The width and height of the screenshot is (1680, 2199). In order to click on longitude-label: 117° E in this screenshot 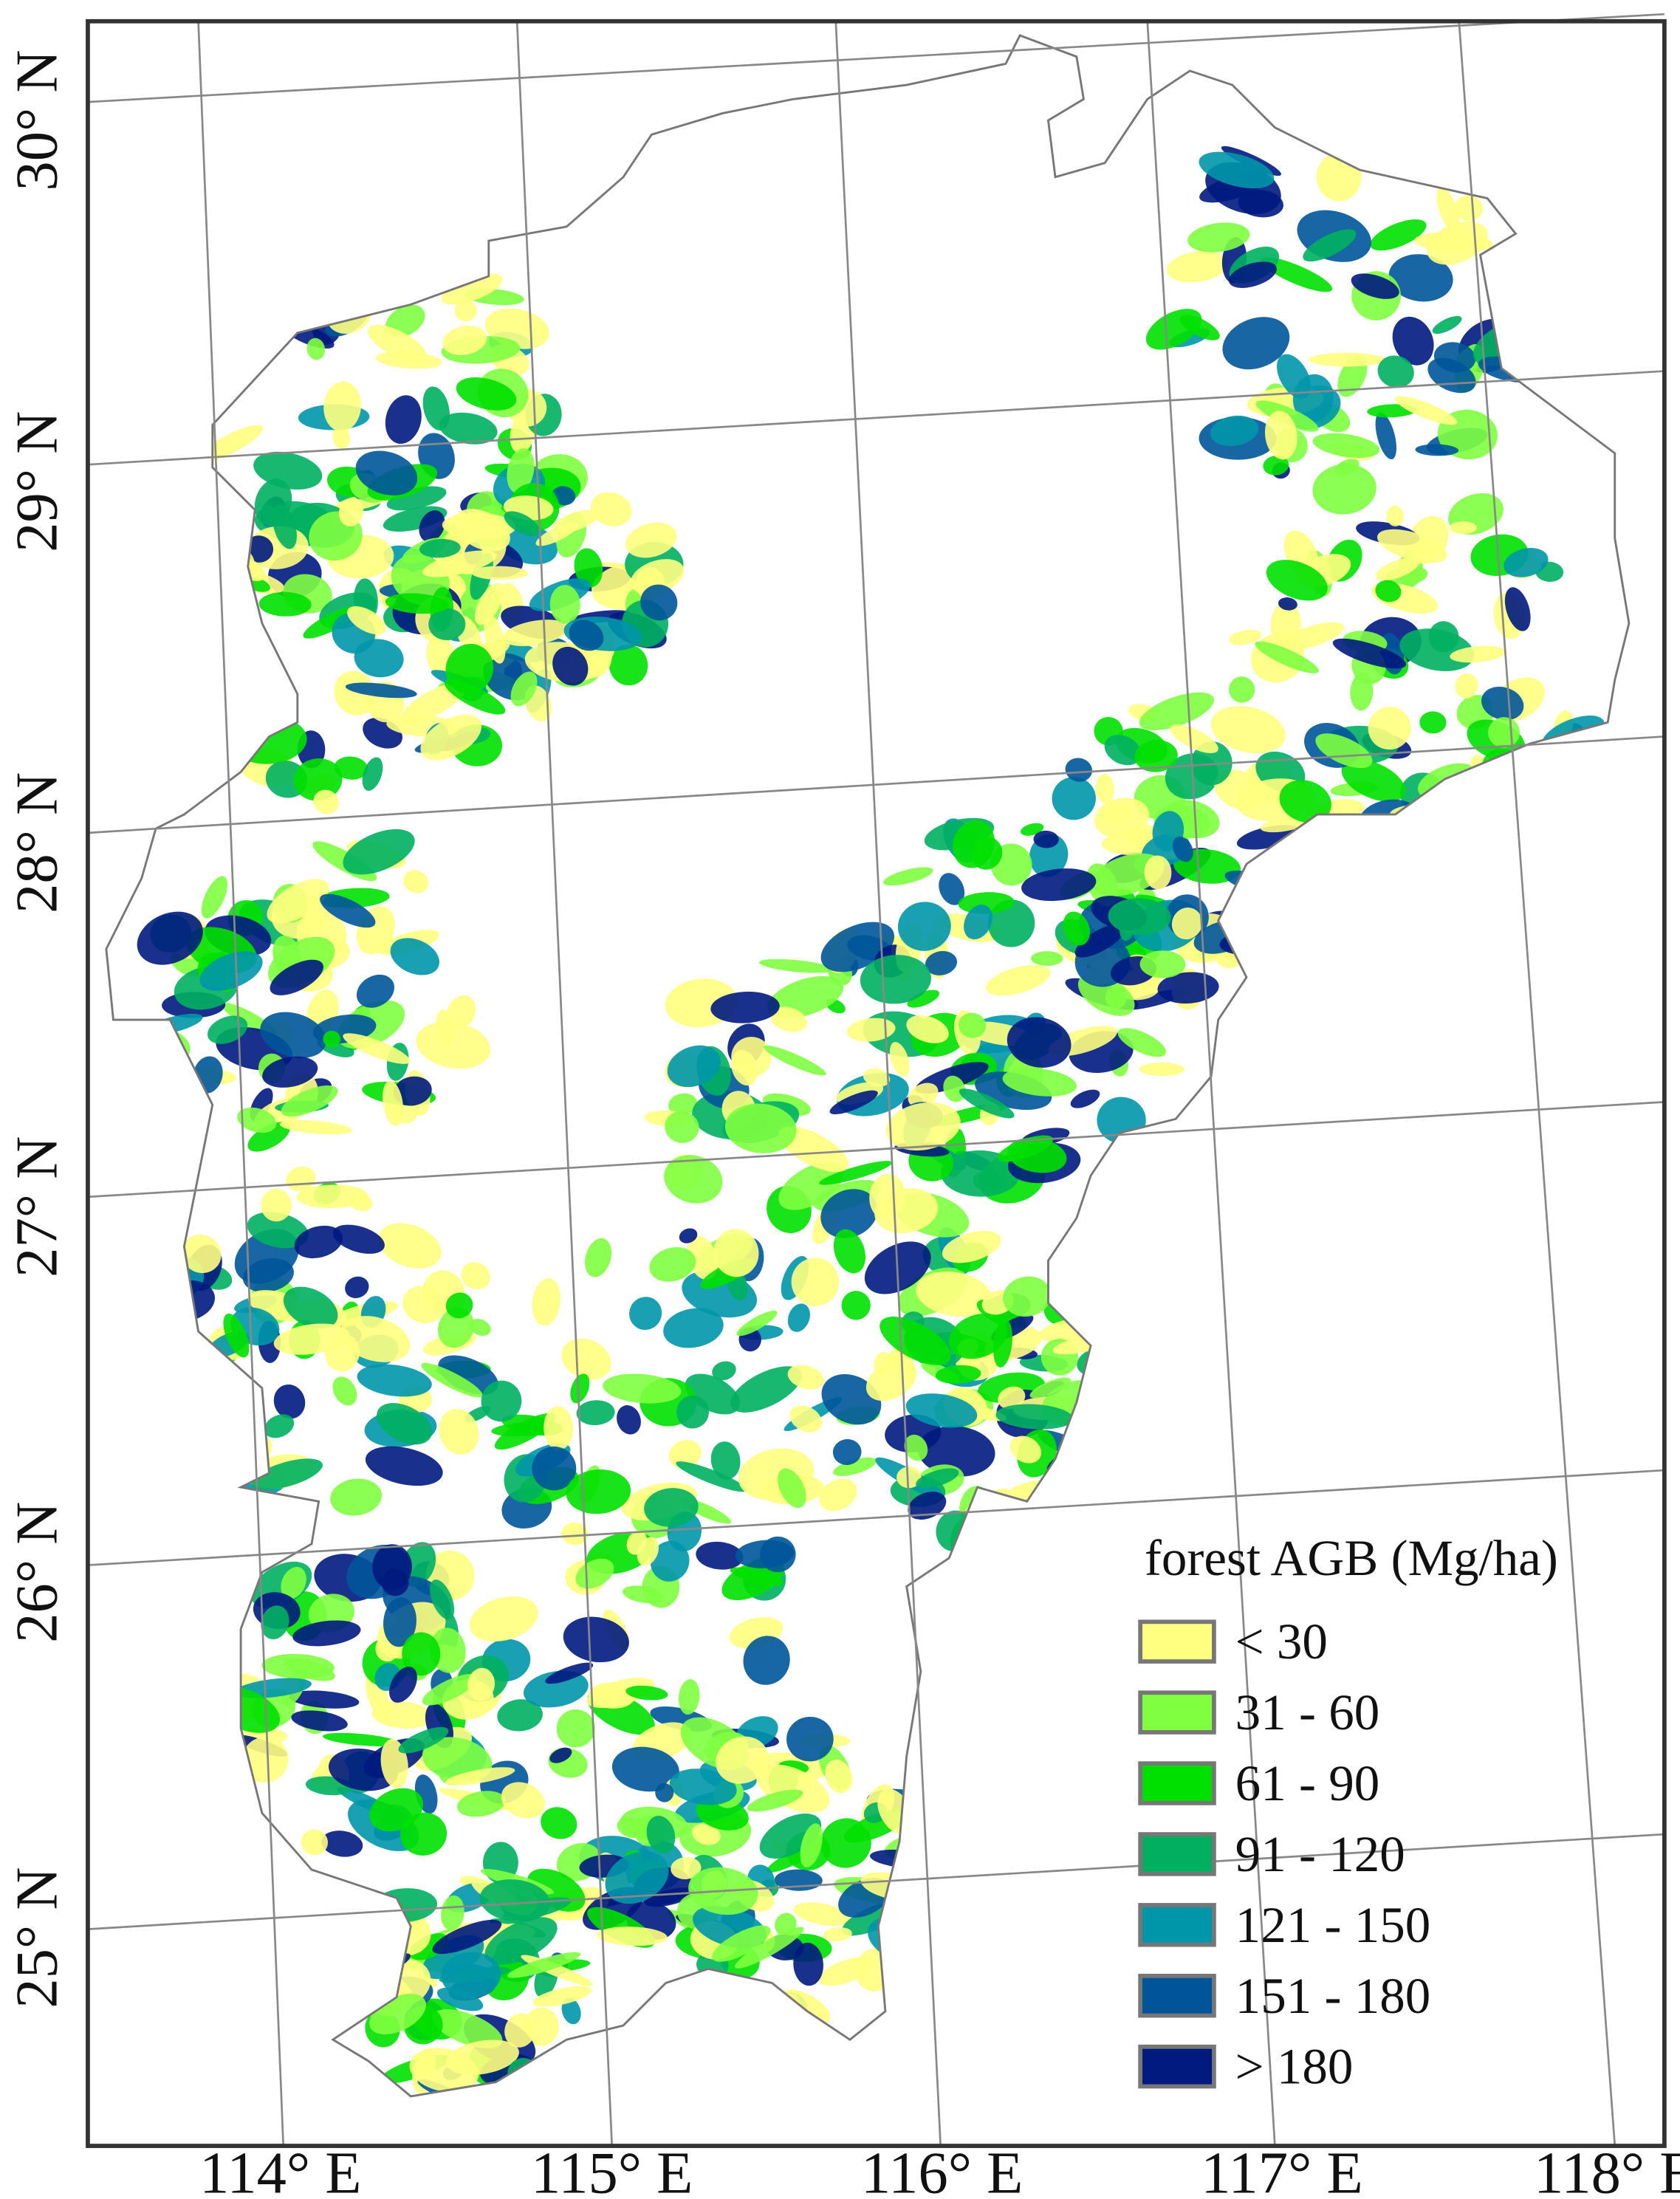, I will do `click(1282, 2169)`.